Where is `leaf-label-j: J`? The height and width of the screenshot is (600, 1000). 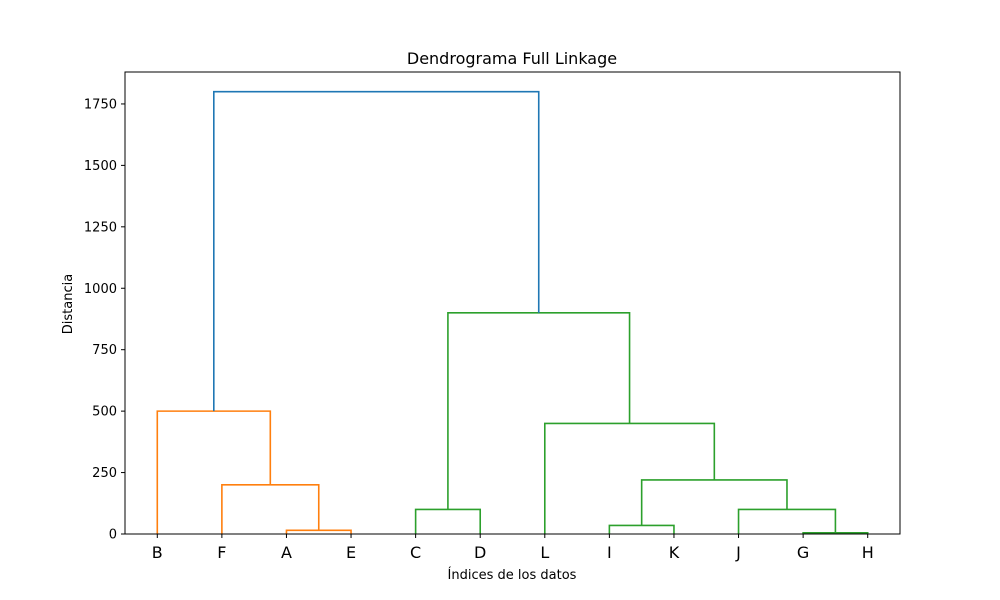 leaf-label-j: J is located at coordinates (738, 552).